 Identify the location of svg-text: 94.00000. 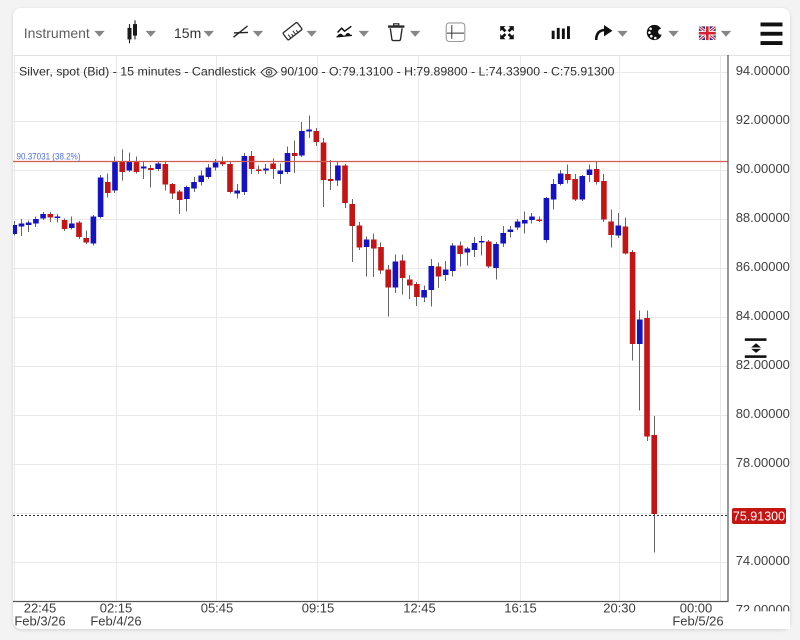
(763, 70).